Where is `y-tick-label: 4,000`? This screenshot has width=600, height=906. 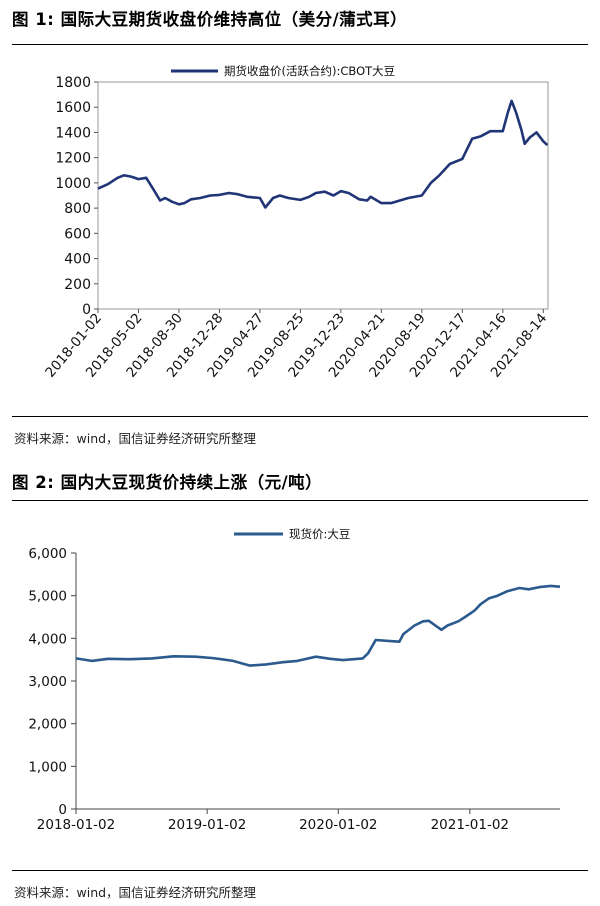 y-tick-label: 4,000 is located at coordinates (47, 639).